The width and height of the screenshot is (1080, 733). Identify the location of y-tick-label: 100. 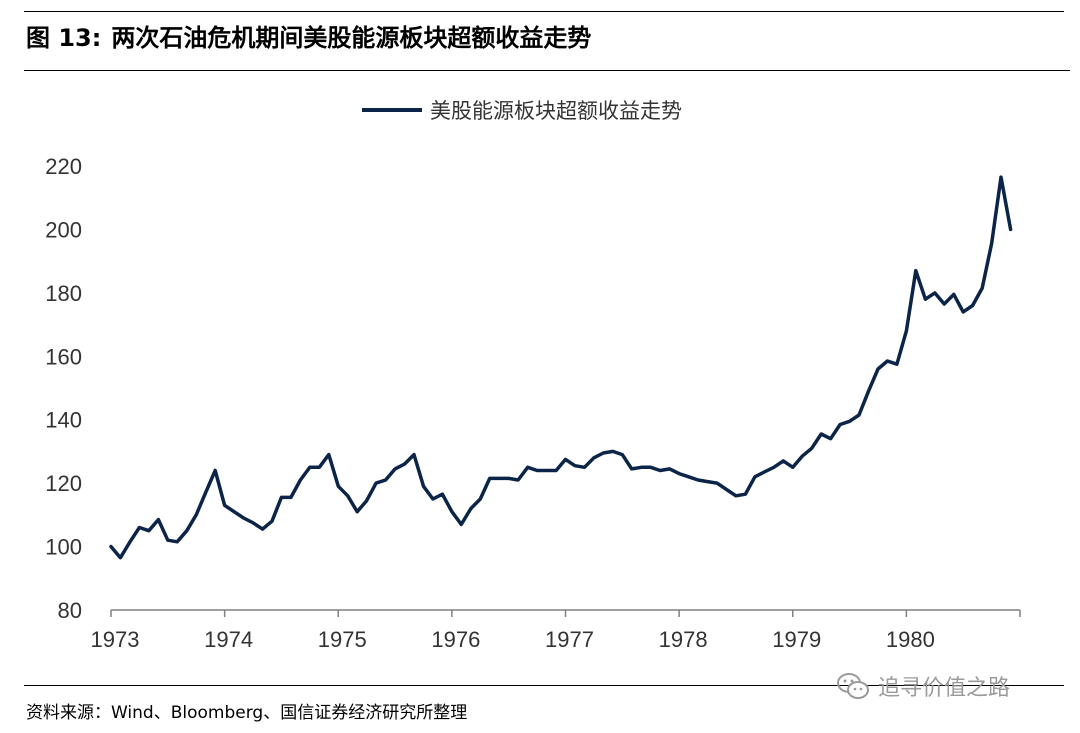
(63, 547).